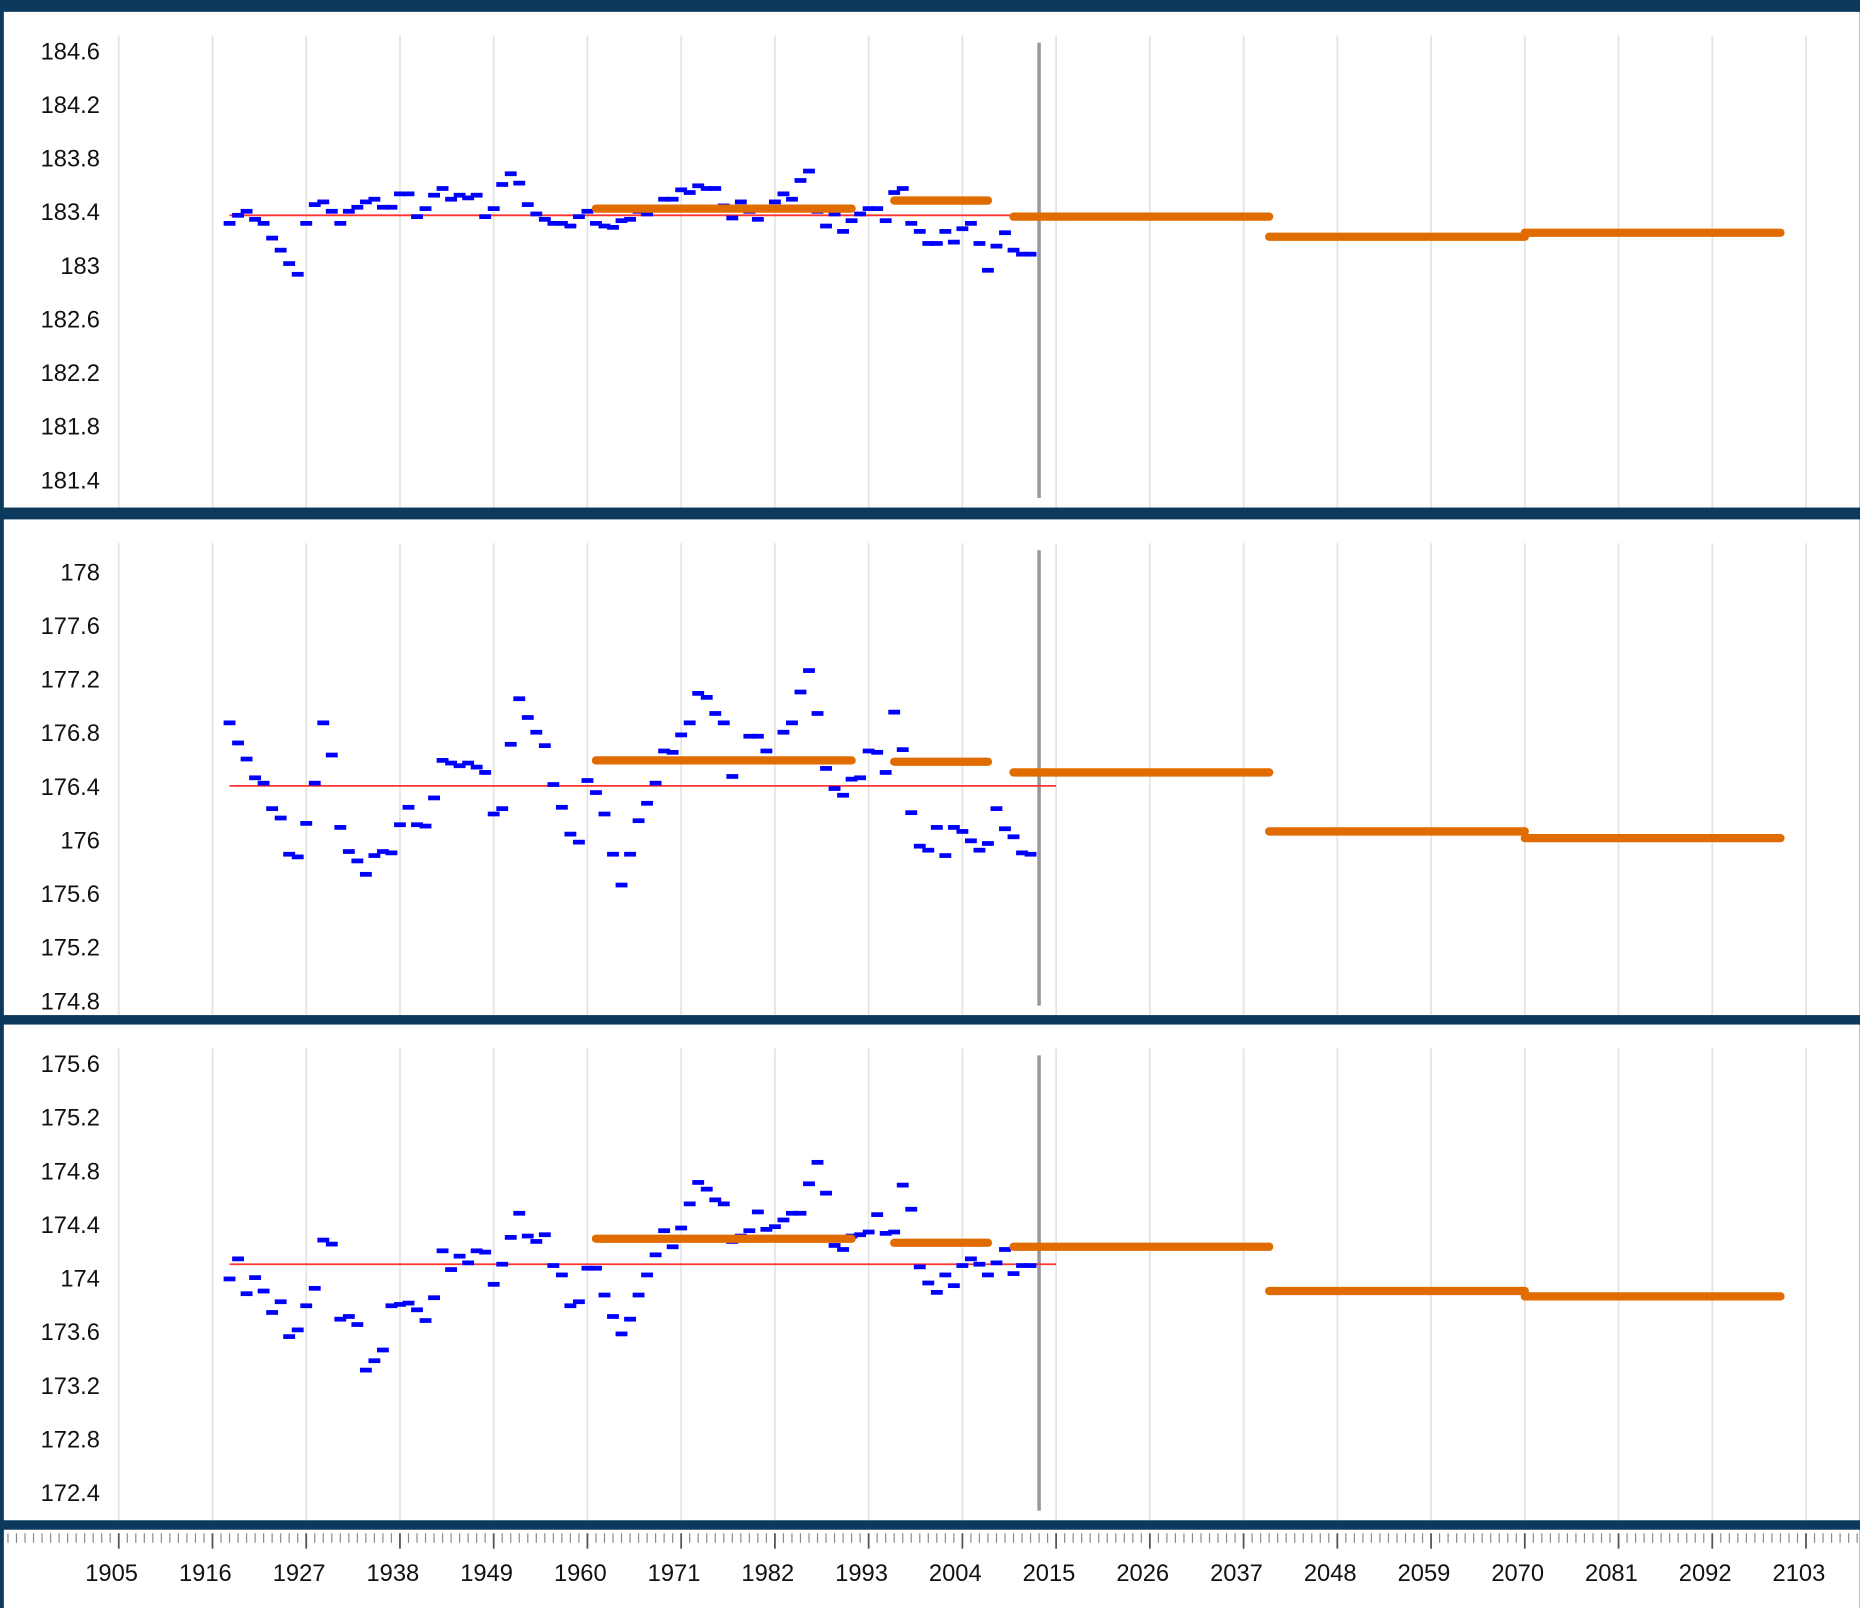  I want to click on y-tick-label: 176.8, so click(70, 734).